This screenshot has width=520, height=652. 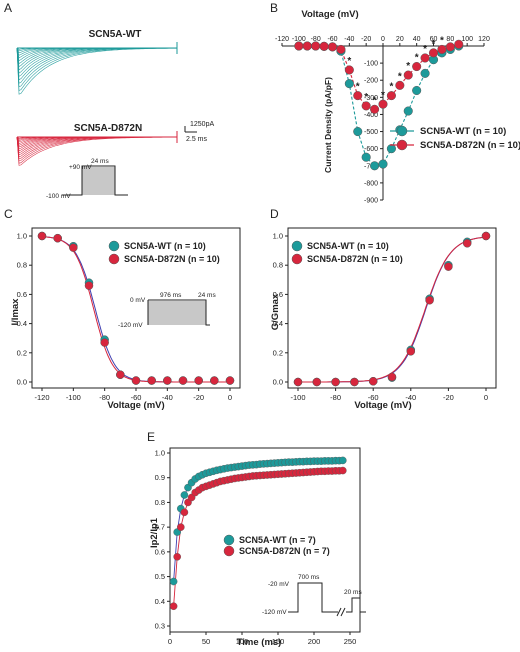 I want to click on b-x-tick-label: -100, so click(x=299, y=39).